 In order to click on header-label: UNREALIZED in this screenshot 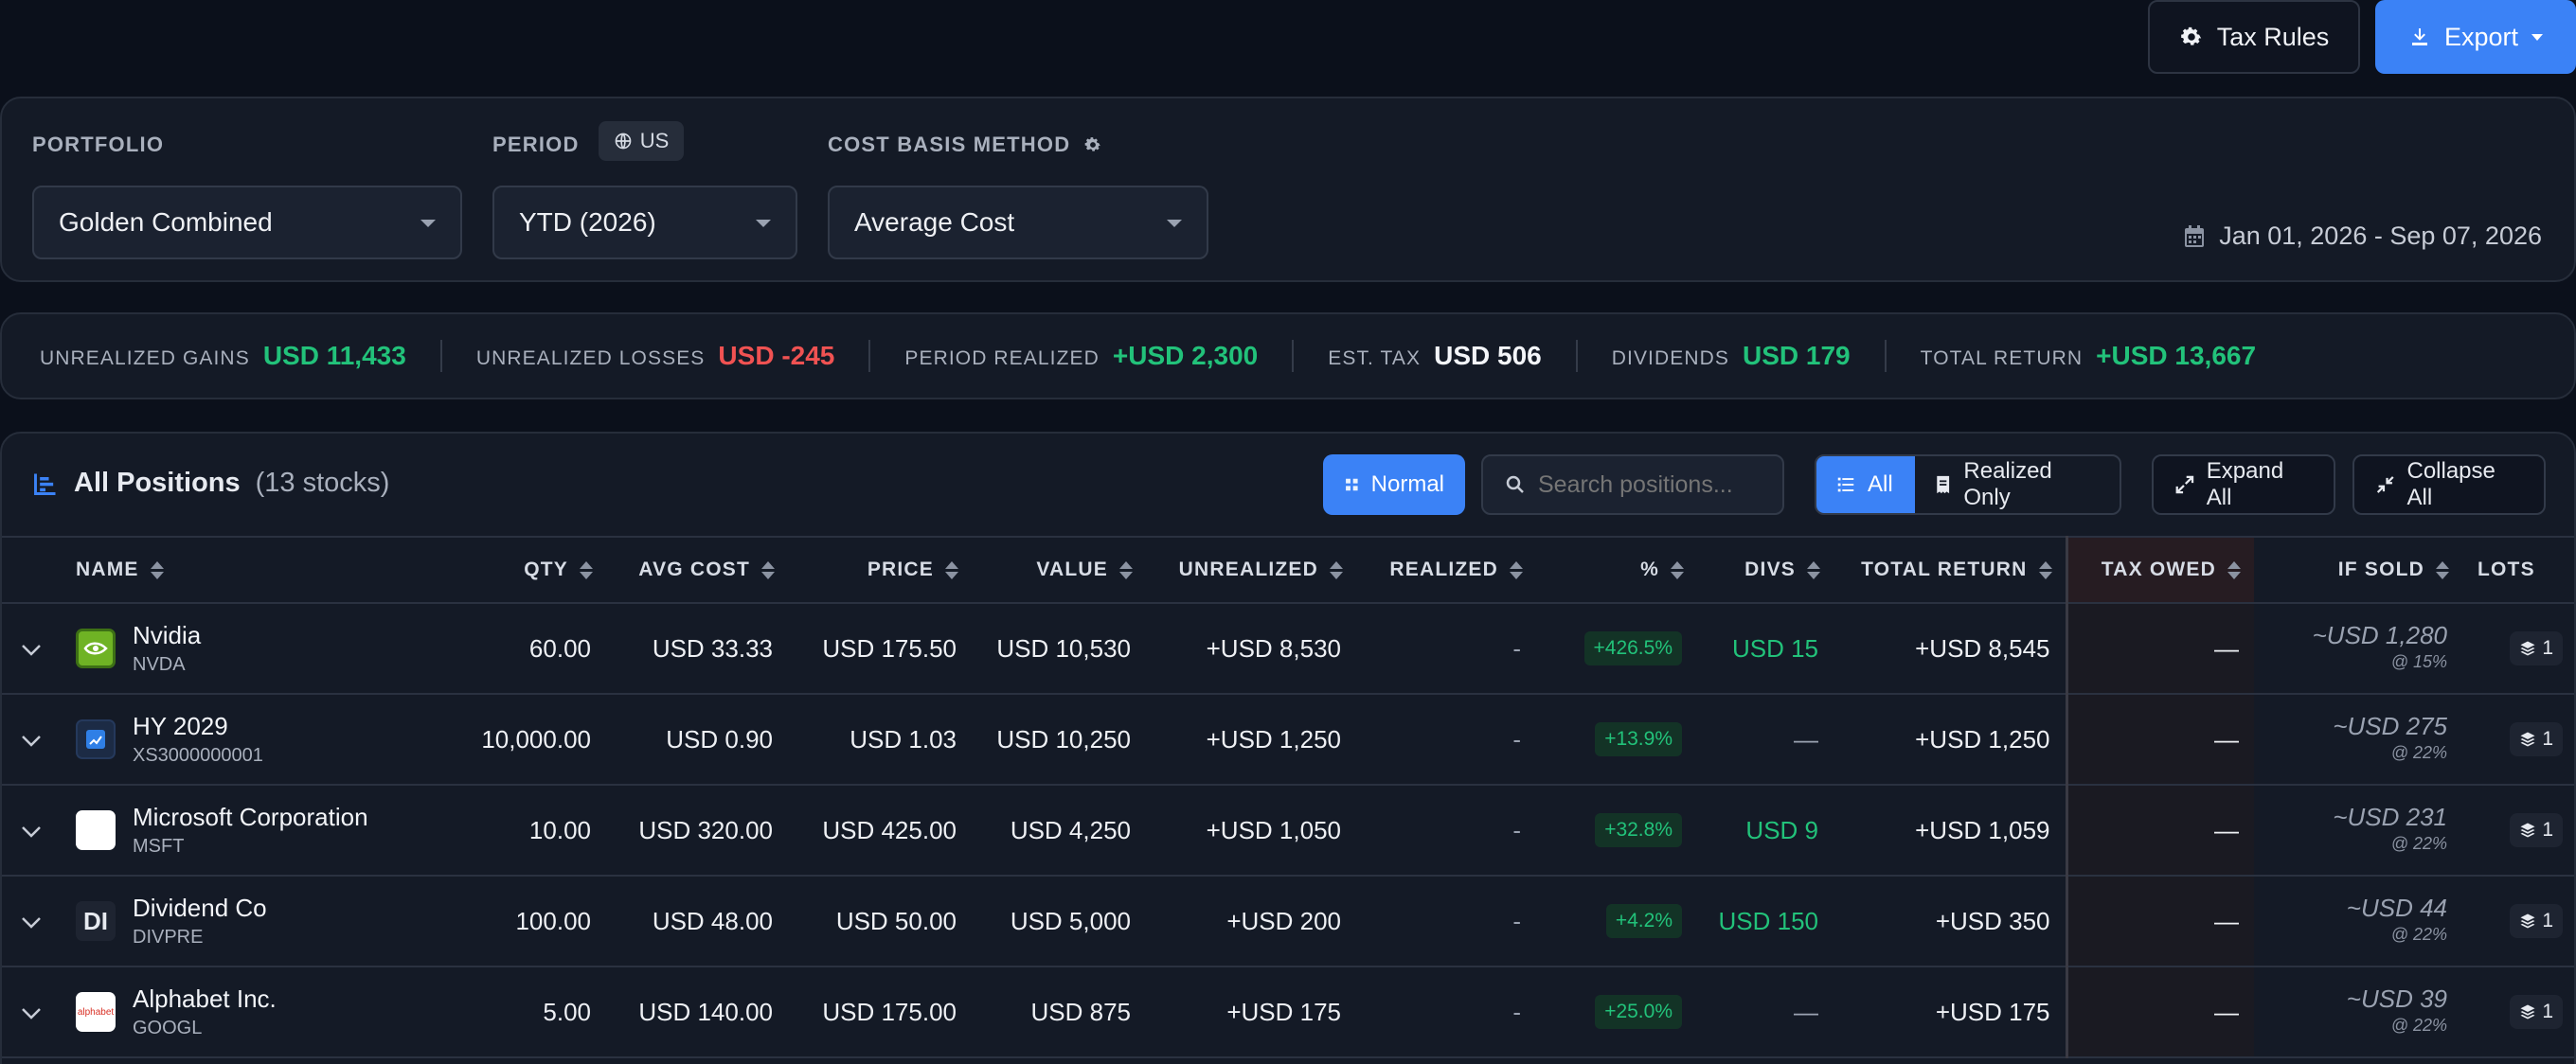, I will do `click(1248, 569)`.